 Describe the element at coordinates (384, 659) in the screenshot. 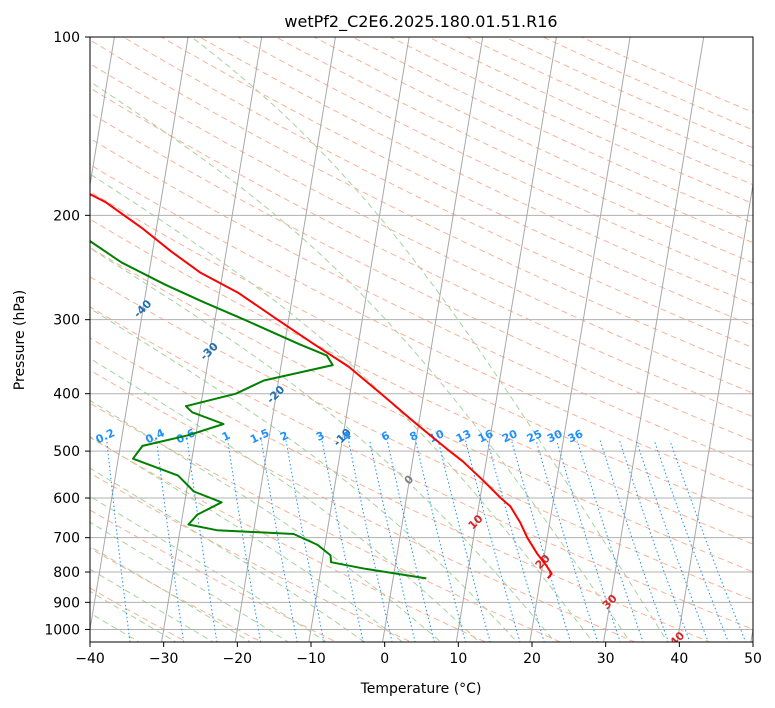

I see `x-tick-label: 0` at that location.